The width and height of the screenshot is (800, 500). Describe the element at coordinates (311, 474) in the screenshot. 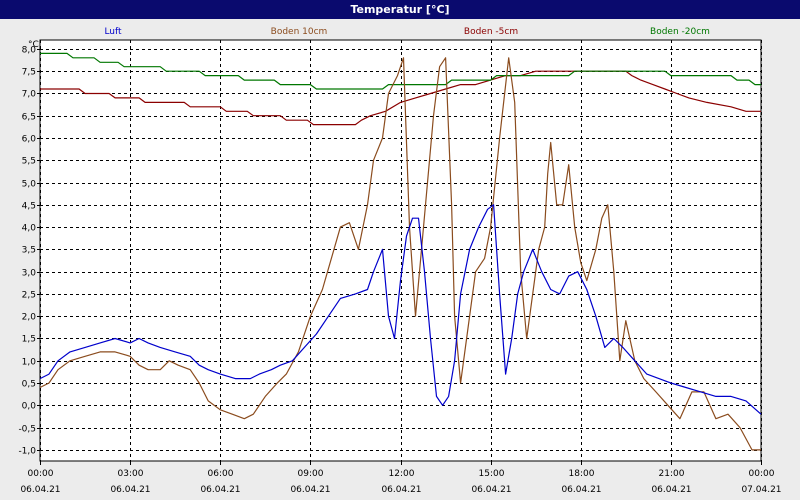

I see `x-tick-time: 09:00` at that location.